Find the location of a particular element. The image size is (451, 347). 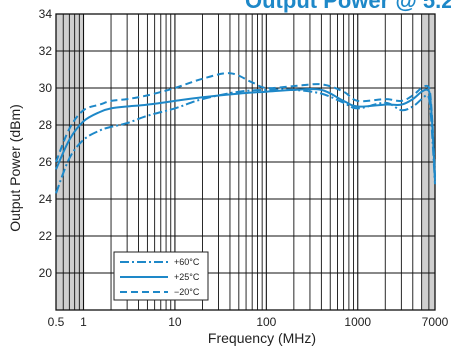

x-tick-label: 1000 is located at coordinates (357, 322).